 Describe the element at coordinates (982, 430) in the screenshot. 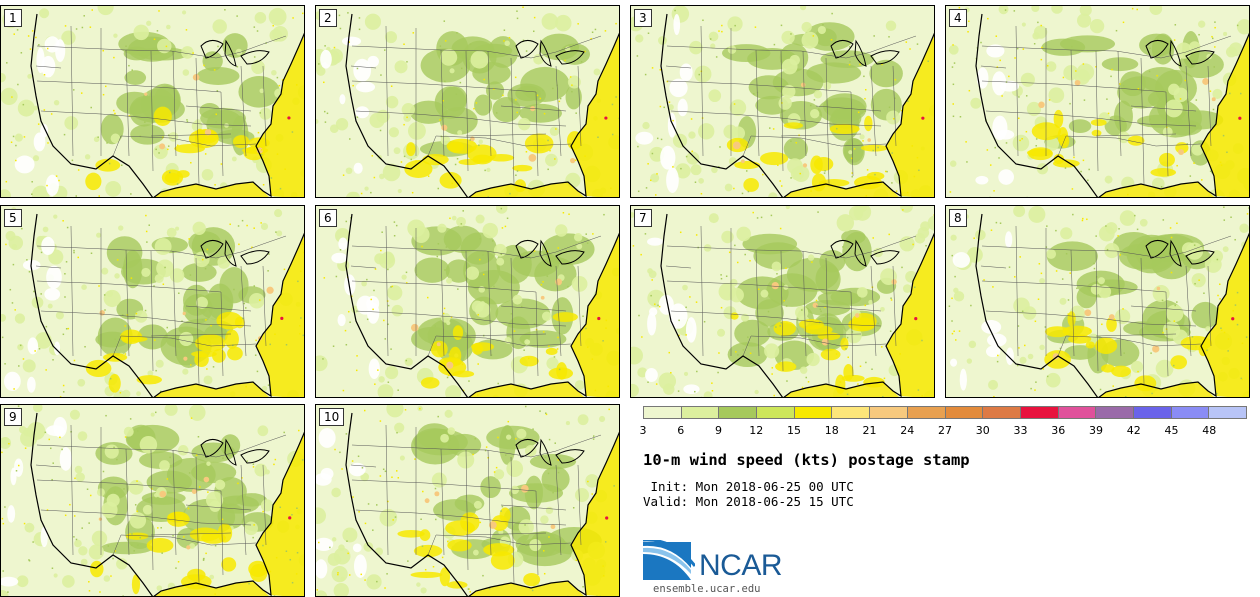

I see `colorbar-tick-label: 30` at that location.